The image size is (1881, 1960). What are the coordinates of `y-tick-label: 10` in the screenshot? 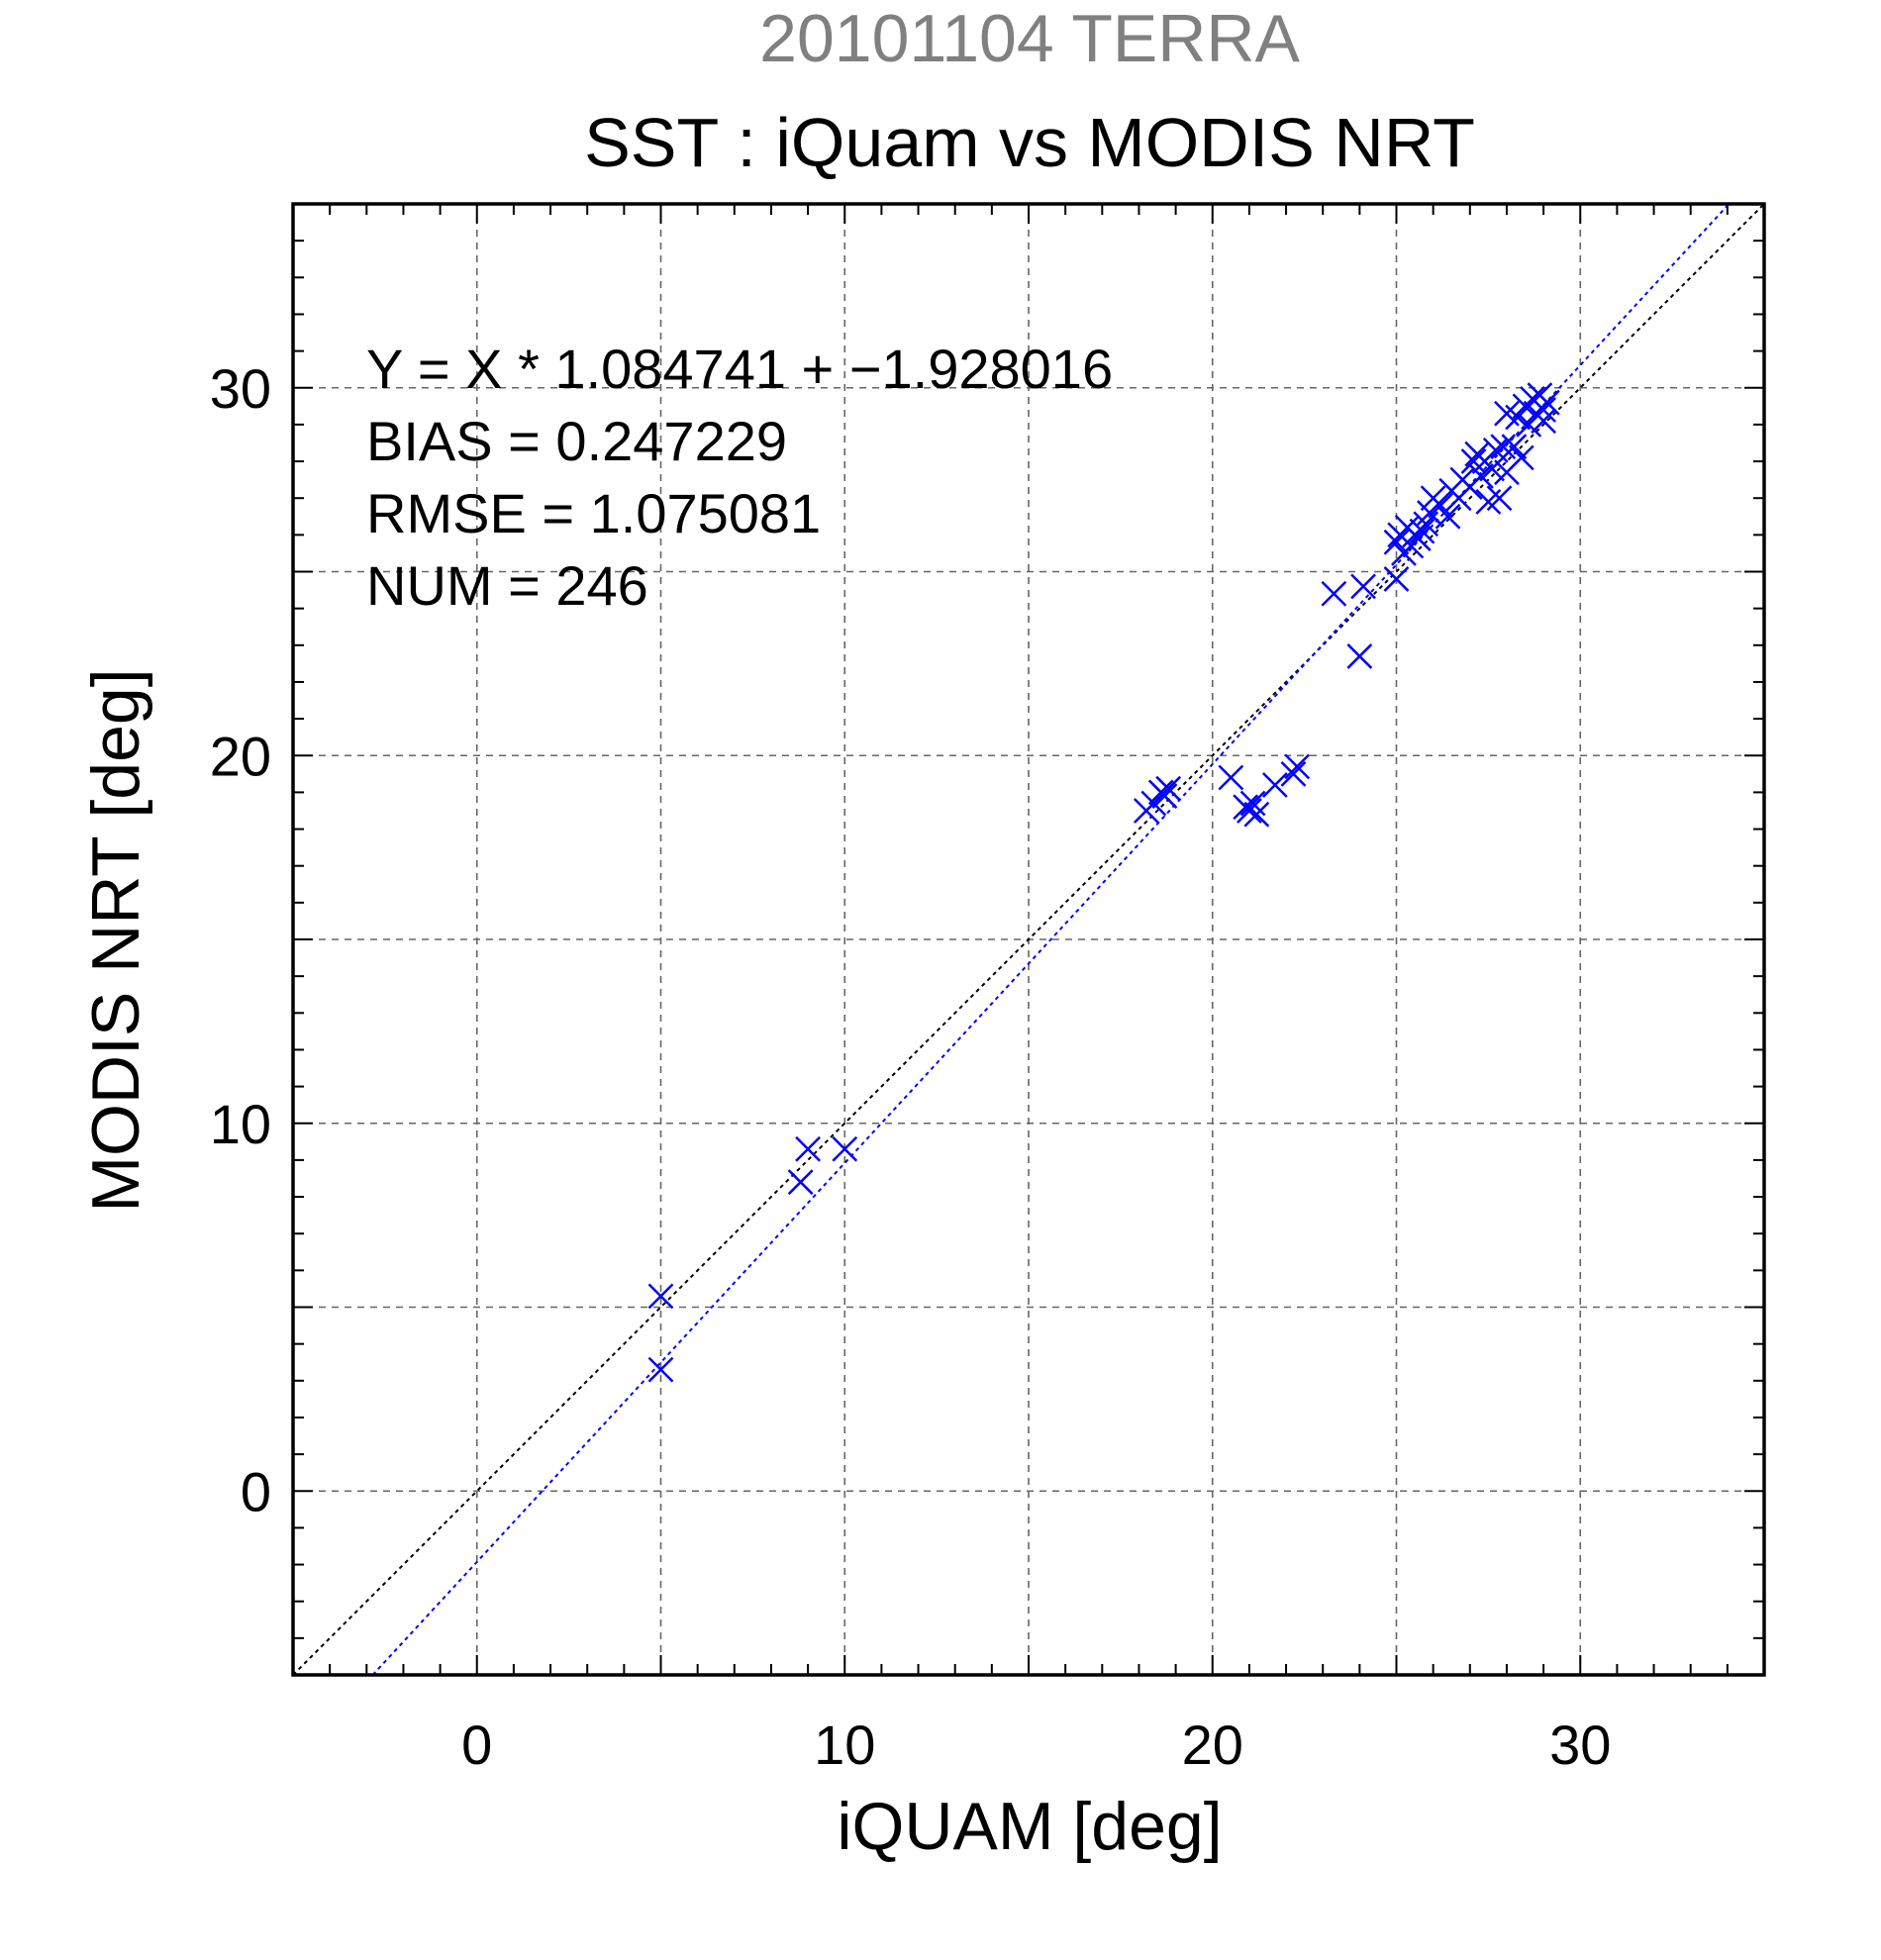 It's located at (241, 1124).